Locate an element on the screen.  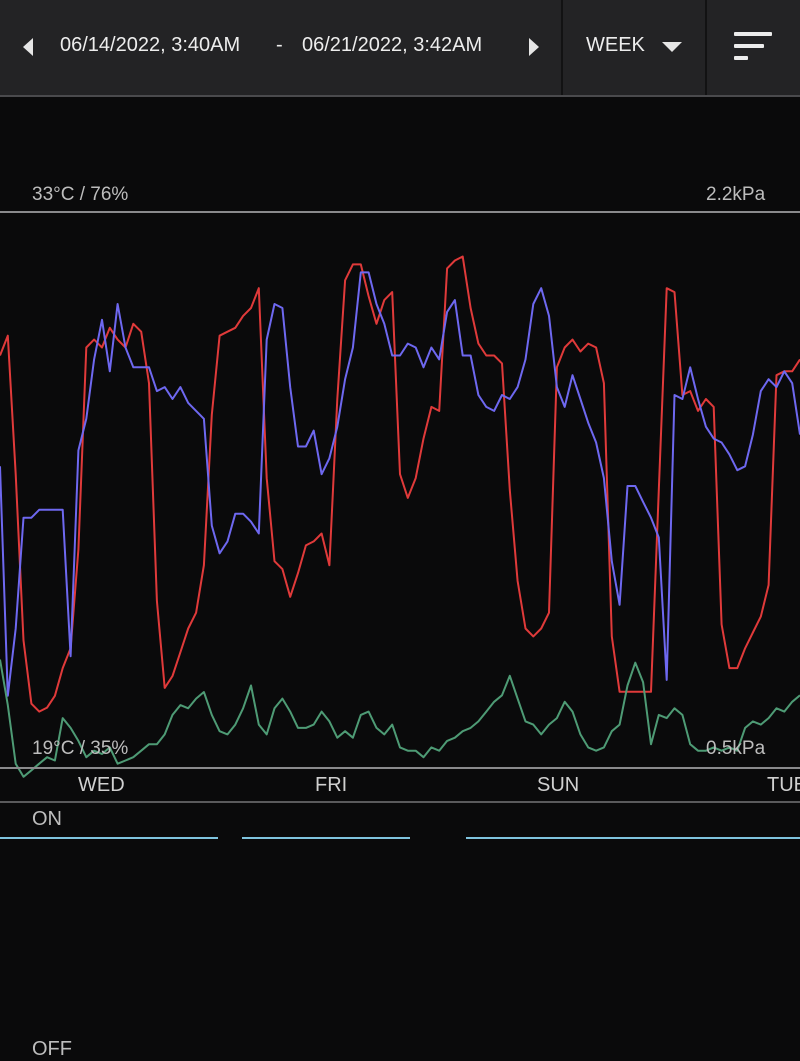
prev-arrow-icon is located at coordinates (28, 47).